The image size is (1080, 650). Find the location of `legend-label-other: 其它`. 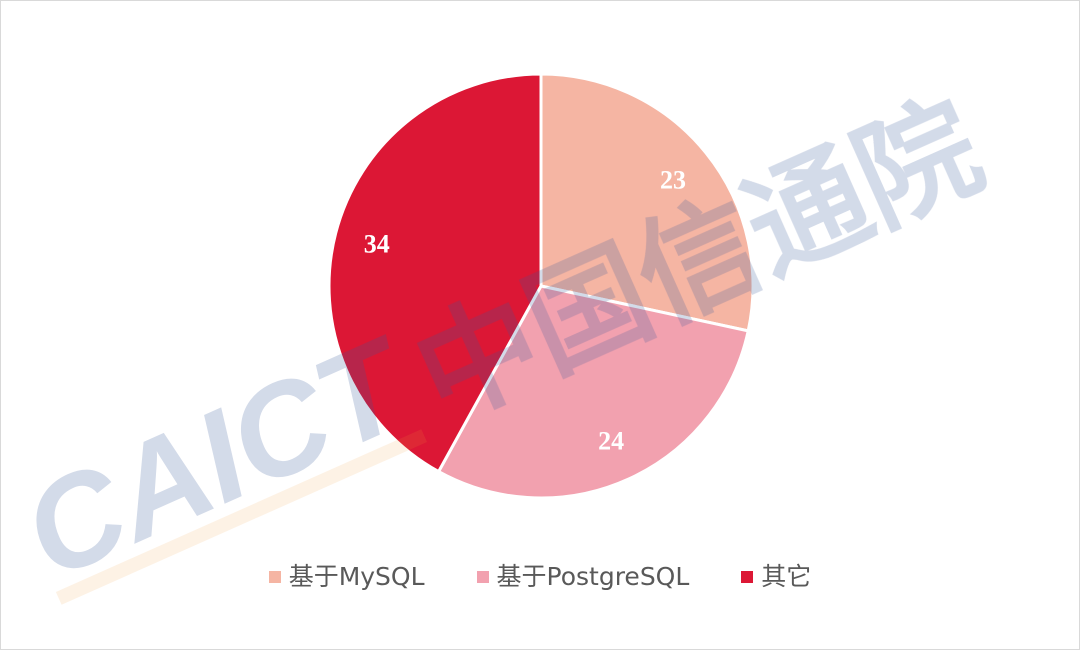

legend-label-other: 其它 is located at coordinates (786, 576).